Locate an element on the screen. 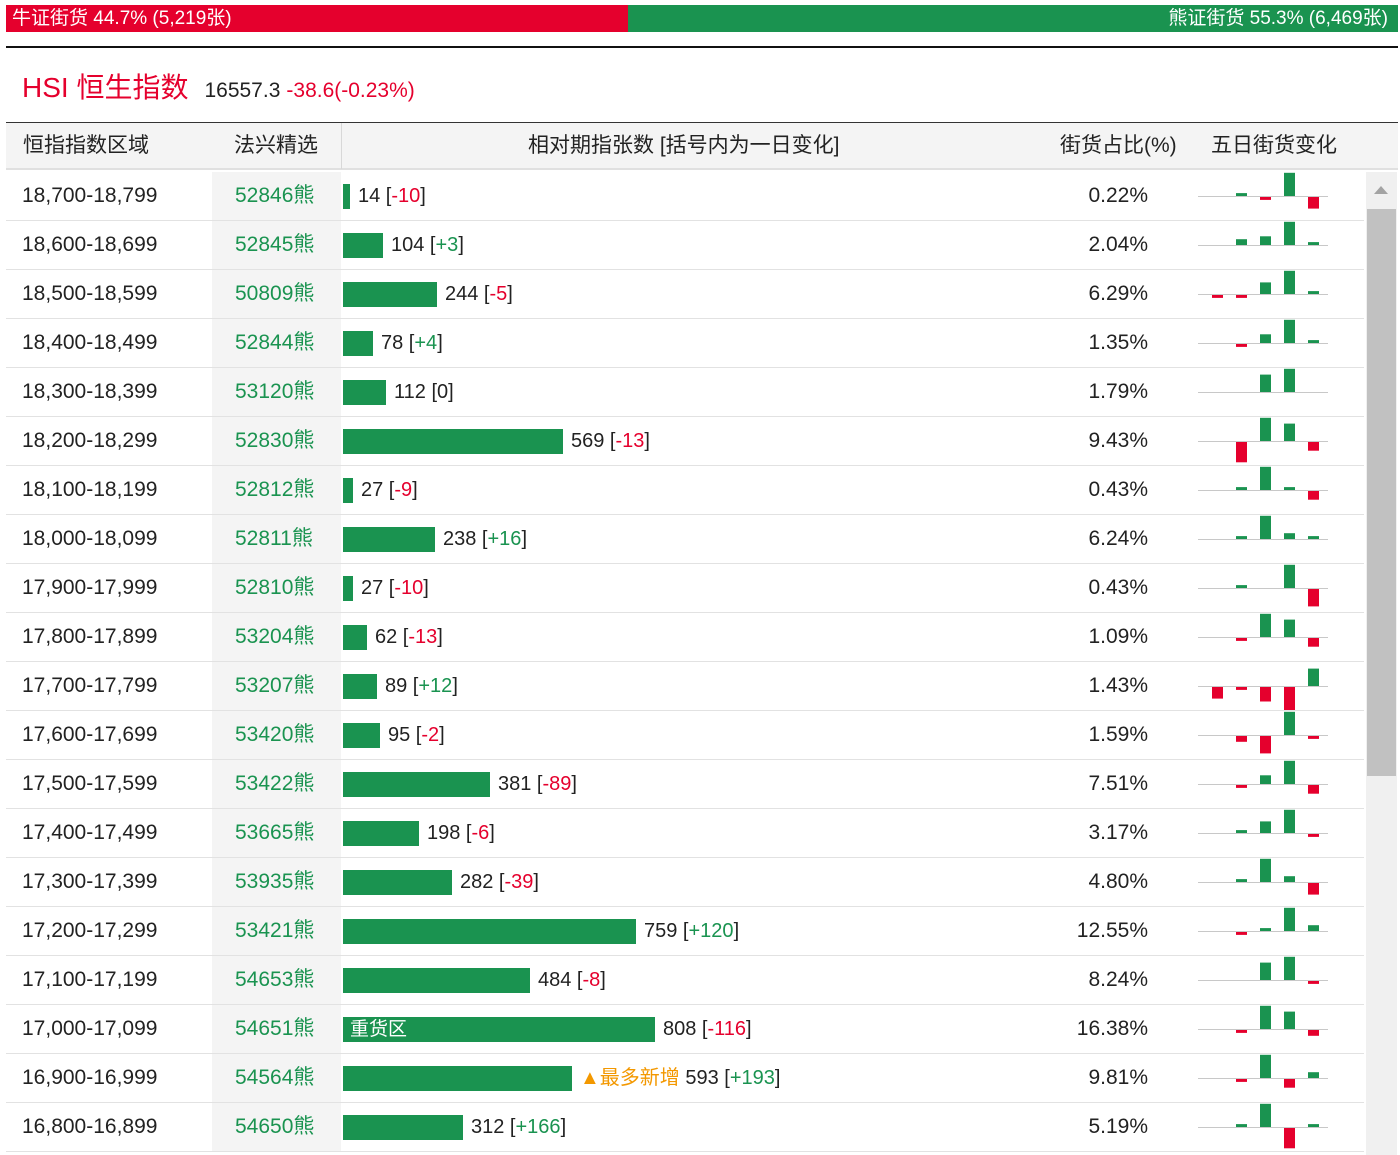 The image size is (1400, 1155). pick-cell: 54651熊 is located at coordinates (276, 1029).